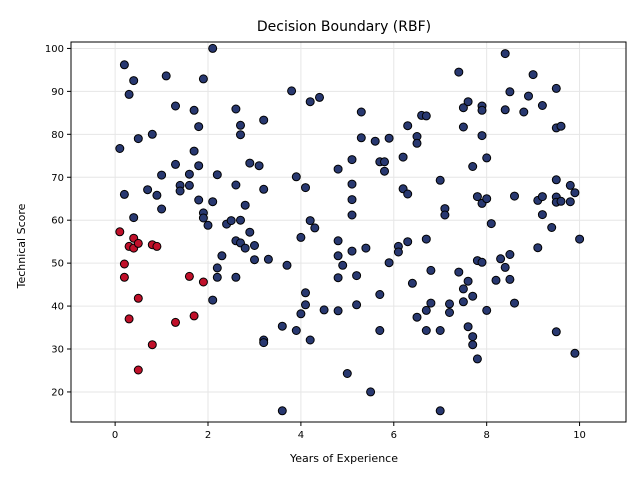  Describe the element at coordinates (344, 27) in the screenshot. I see `chart-title: Decision Boundary (RBF)` at that location.